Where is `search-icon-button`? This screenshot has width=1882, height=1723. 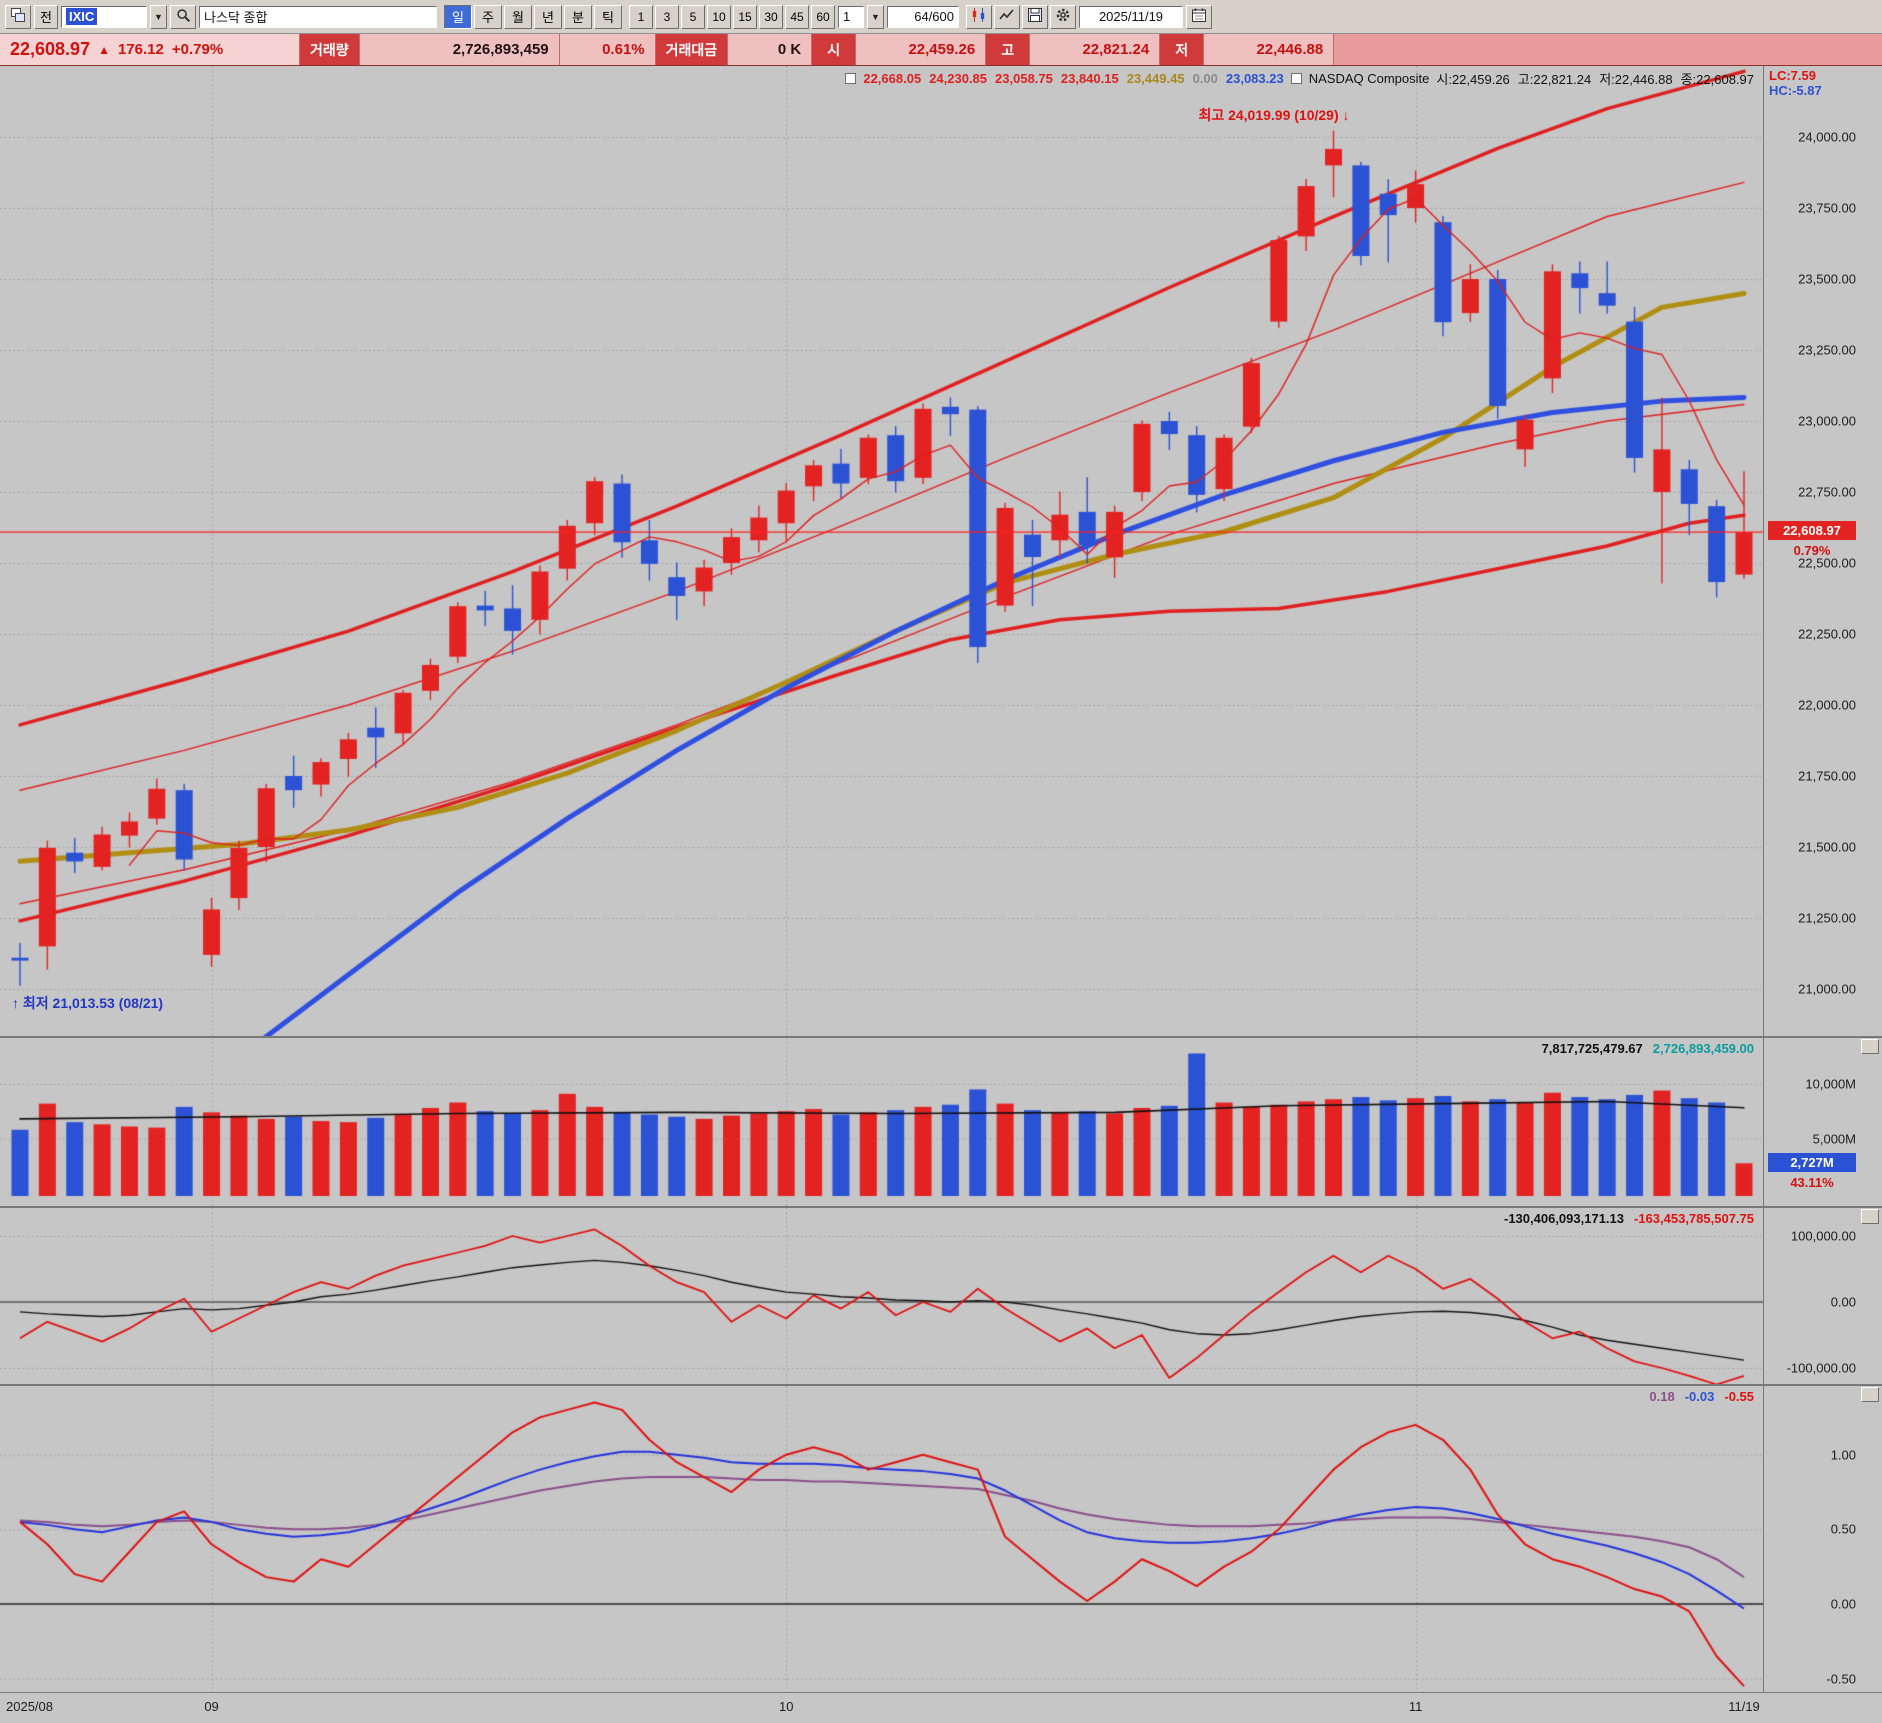 search-icon-button is located at coordinates (183, 16).